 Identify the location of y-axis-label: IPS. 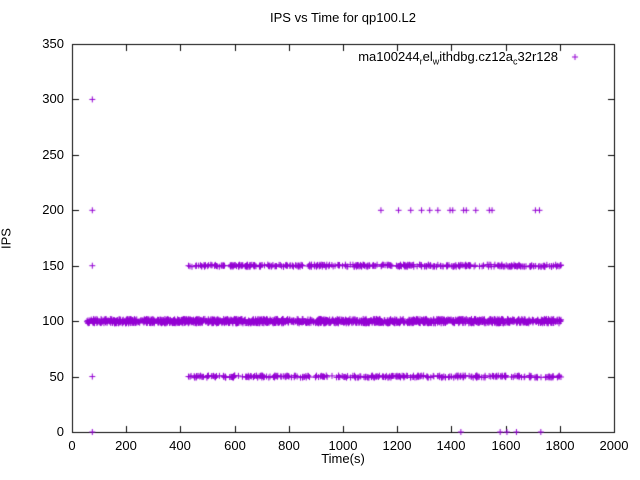
(7, 238).